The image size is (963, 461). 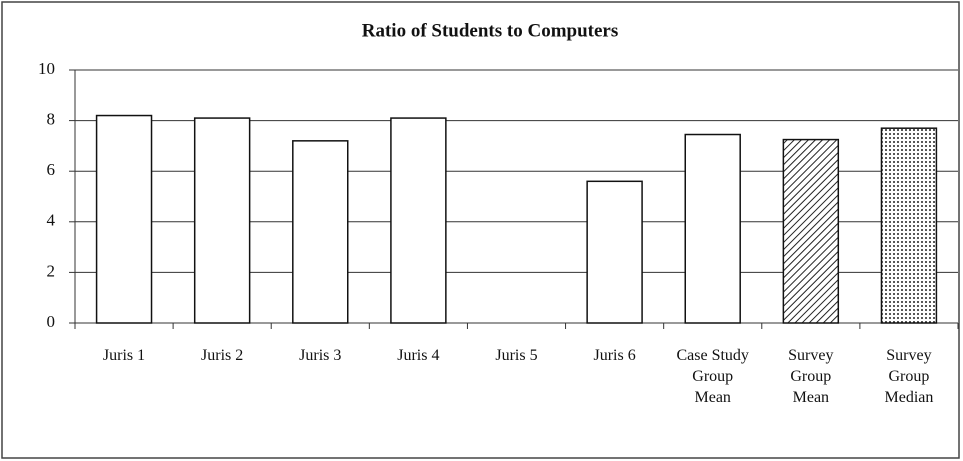 What do you see at coordinates (811, 376) in the screenshot?
I see `x-tick-label: Survey Group Mean` at bounding box center [811, 376].